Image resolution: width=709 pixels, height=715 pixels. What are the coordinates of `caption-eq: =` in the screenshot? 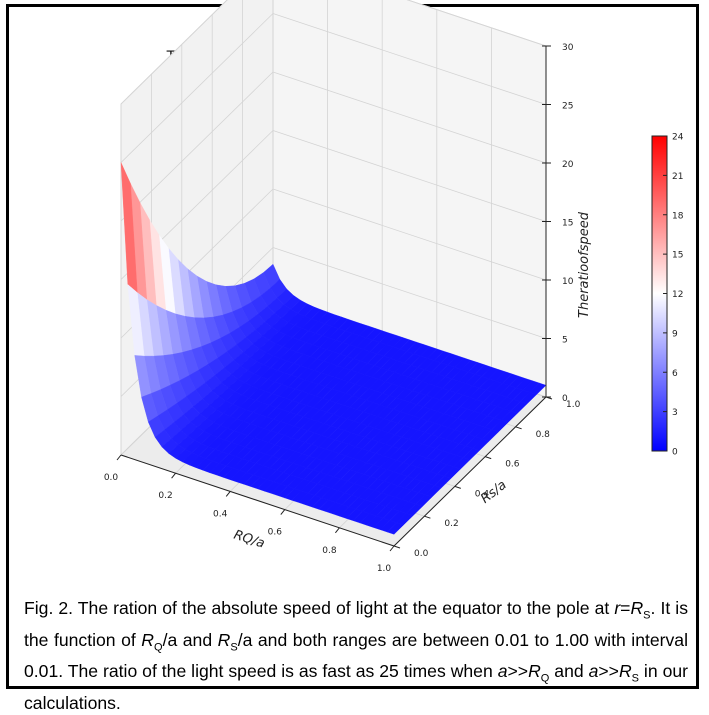 It's located at (625, 608).